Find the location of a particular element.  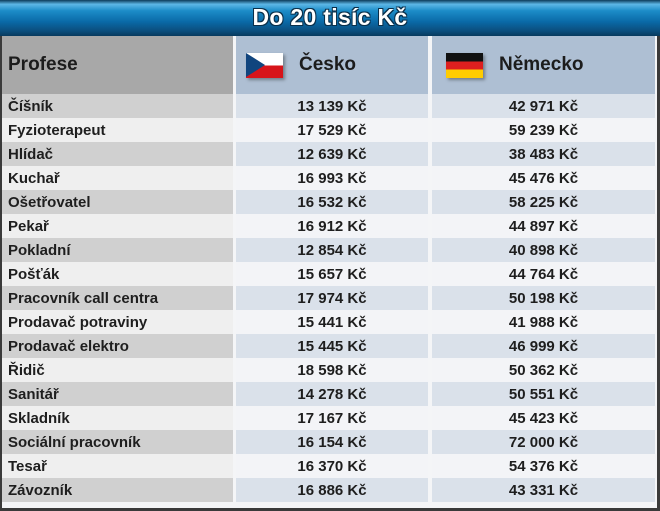

germany-salary-cell: 50 551 Kč is located at coordinates (543, 394).